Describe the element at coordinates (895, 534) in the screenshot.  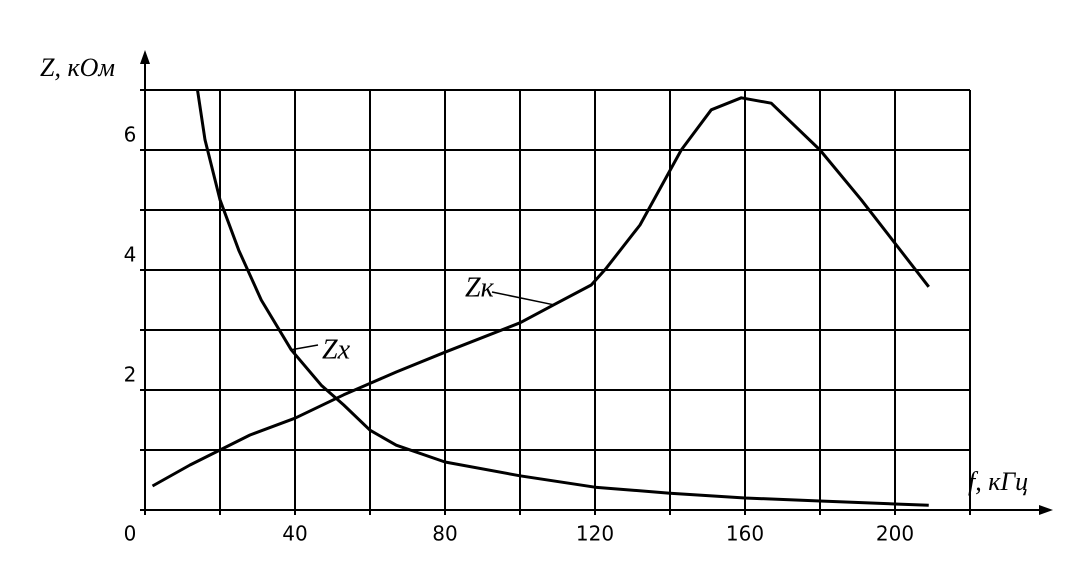
I see `x-tick-label: 200` at that location.